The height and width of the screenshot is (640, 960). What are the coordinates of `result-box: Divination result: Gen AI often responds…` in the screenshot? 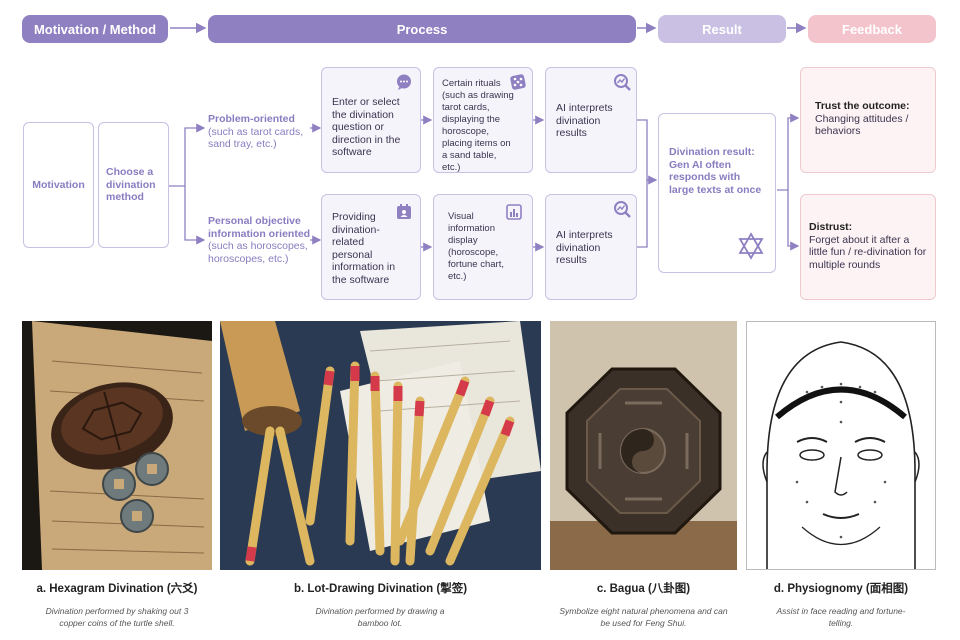 It's located at (717, 193).